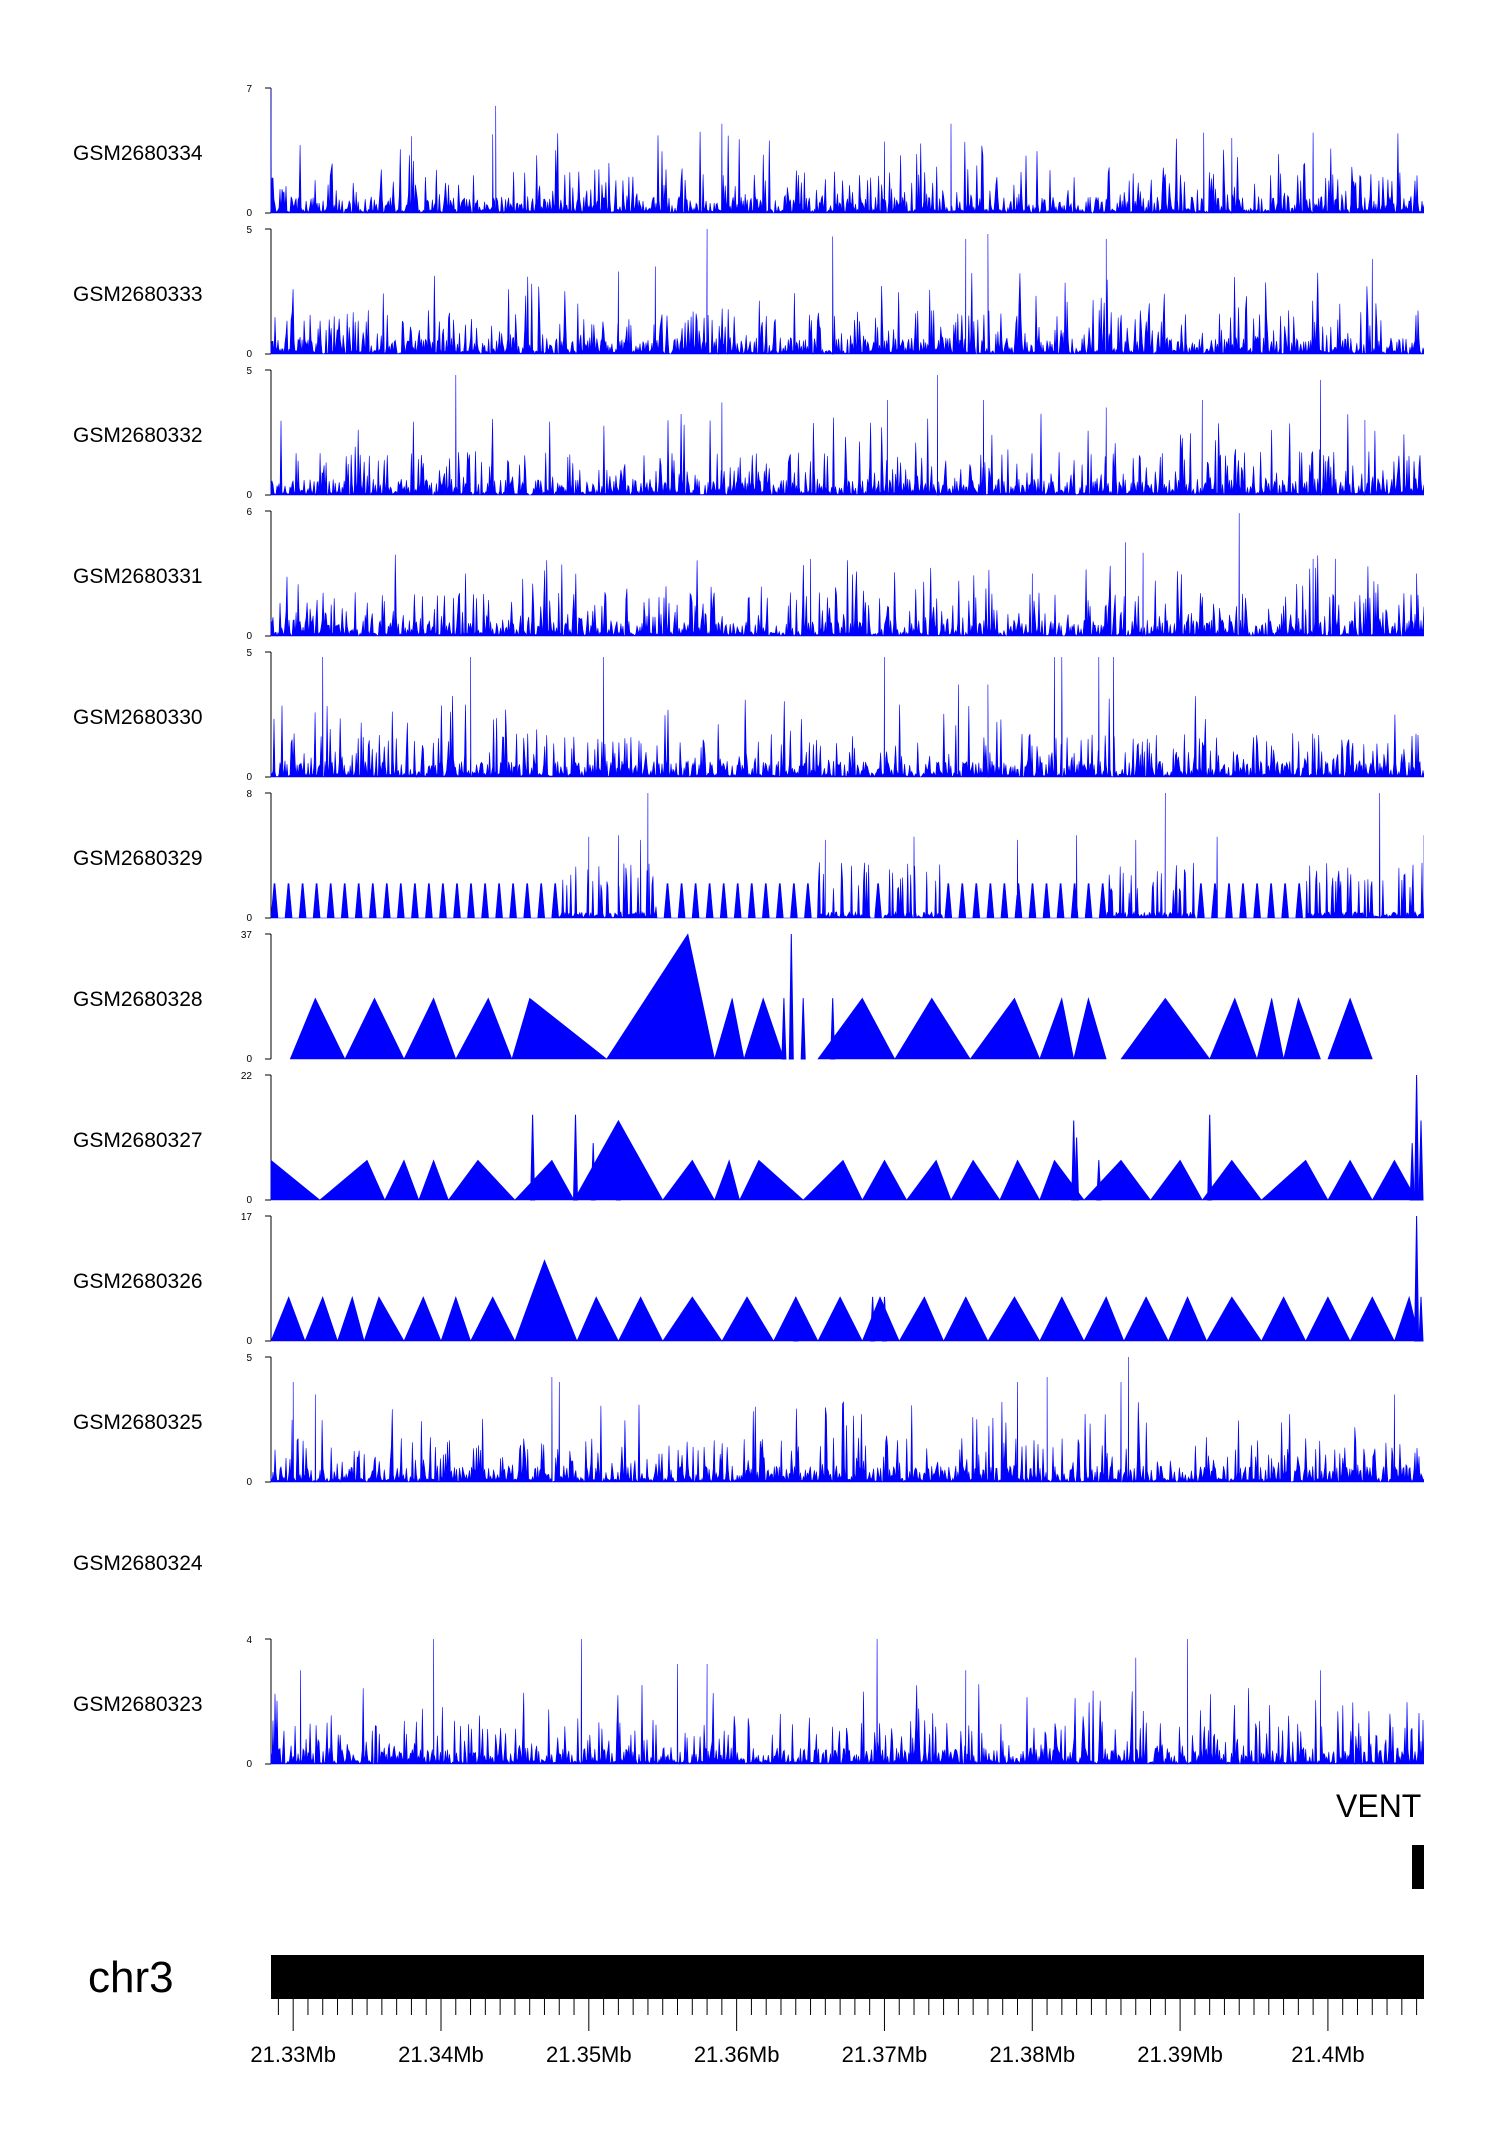 This screenshot has width=1500, height=2140. Describe the element at coordinates (249, 512) in the screenshot. I see `y-tick-label-max: 6` at that location.